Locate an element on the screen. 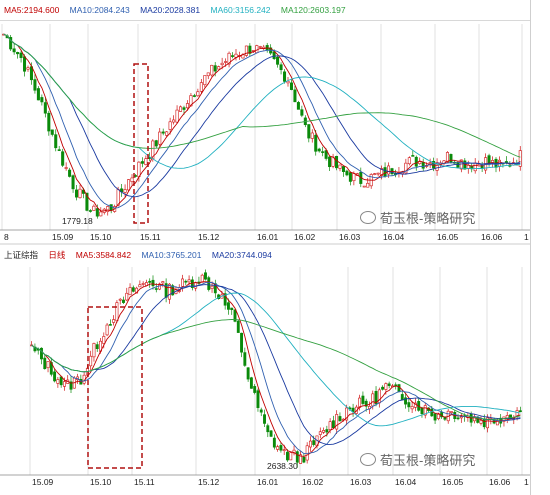 Image resolution: width=550 pixels, height=495 pixels. lower-watermark-text: 荀玉根-策略研究 is located at coordinates (428, 460).